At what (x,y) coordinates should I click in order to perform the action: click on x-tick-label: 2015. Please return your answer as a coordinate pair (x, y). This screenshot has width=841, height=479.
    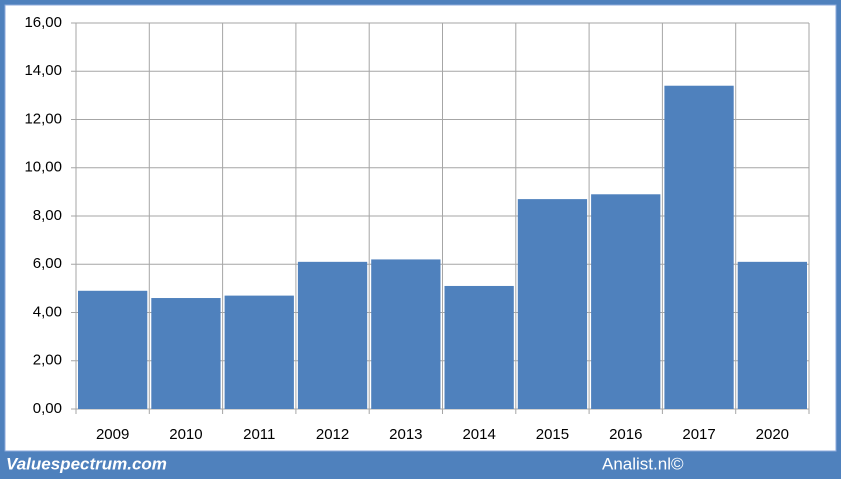
    Looking at the image, I should click on (552, 434).